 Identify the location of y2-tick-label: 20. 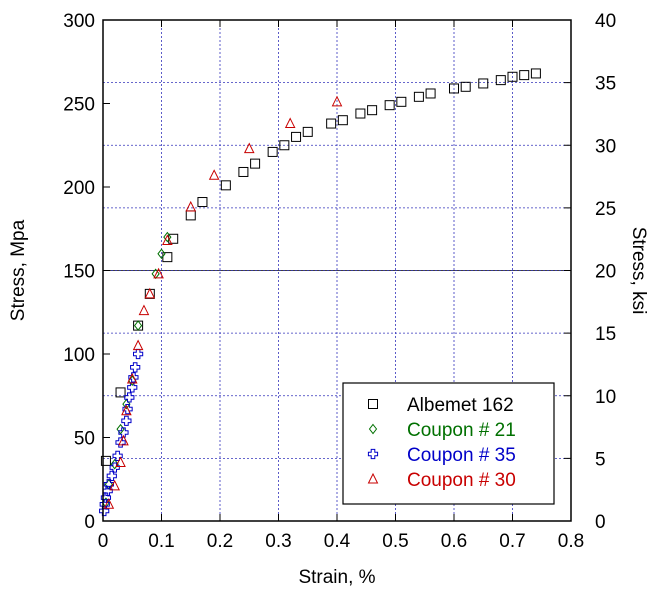
(605, 272).